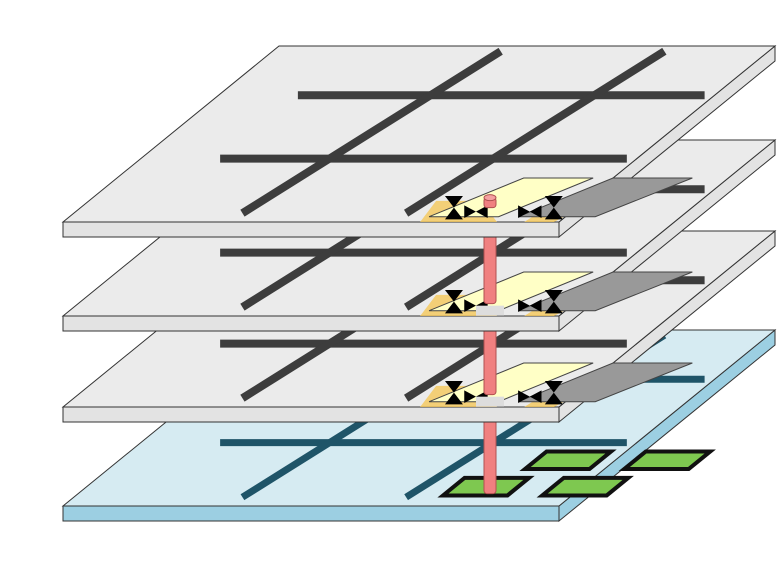 Image resolution: width=778 pixels, height=583 pixels. What do you see at coordinates (511, 197) in the screenshot?
I see `yellow-pad` at bounding box center [511, 197].